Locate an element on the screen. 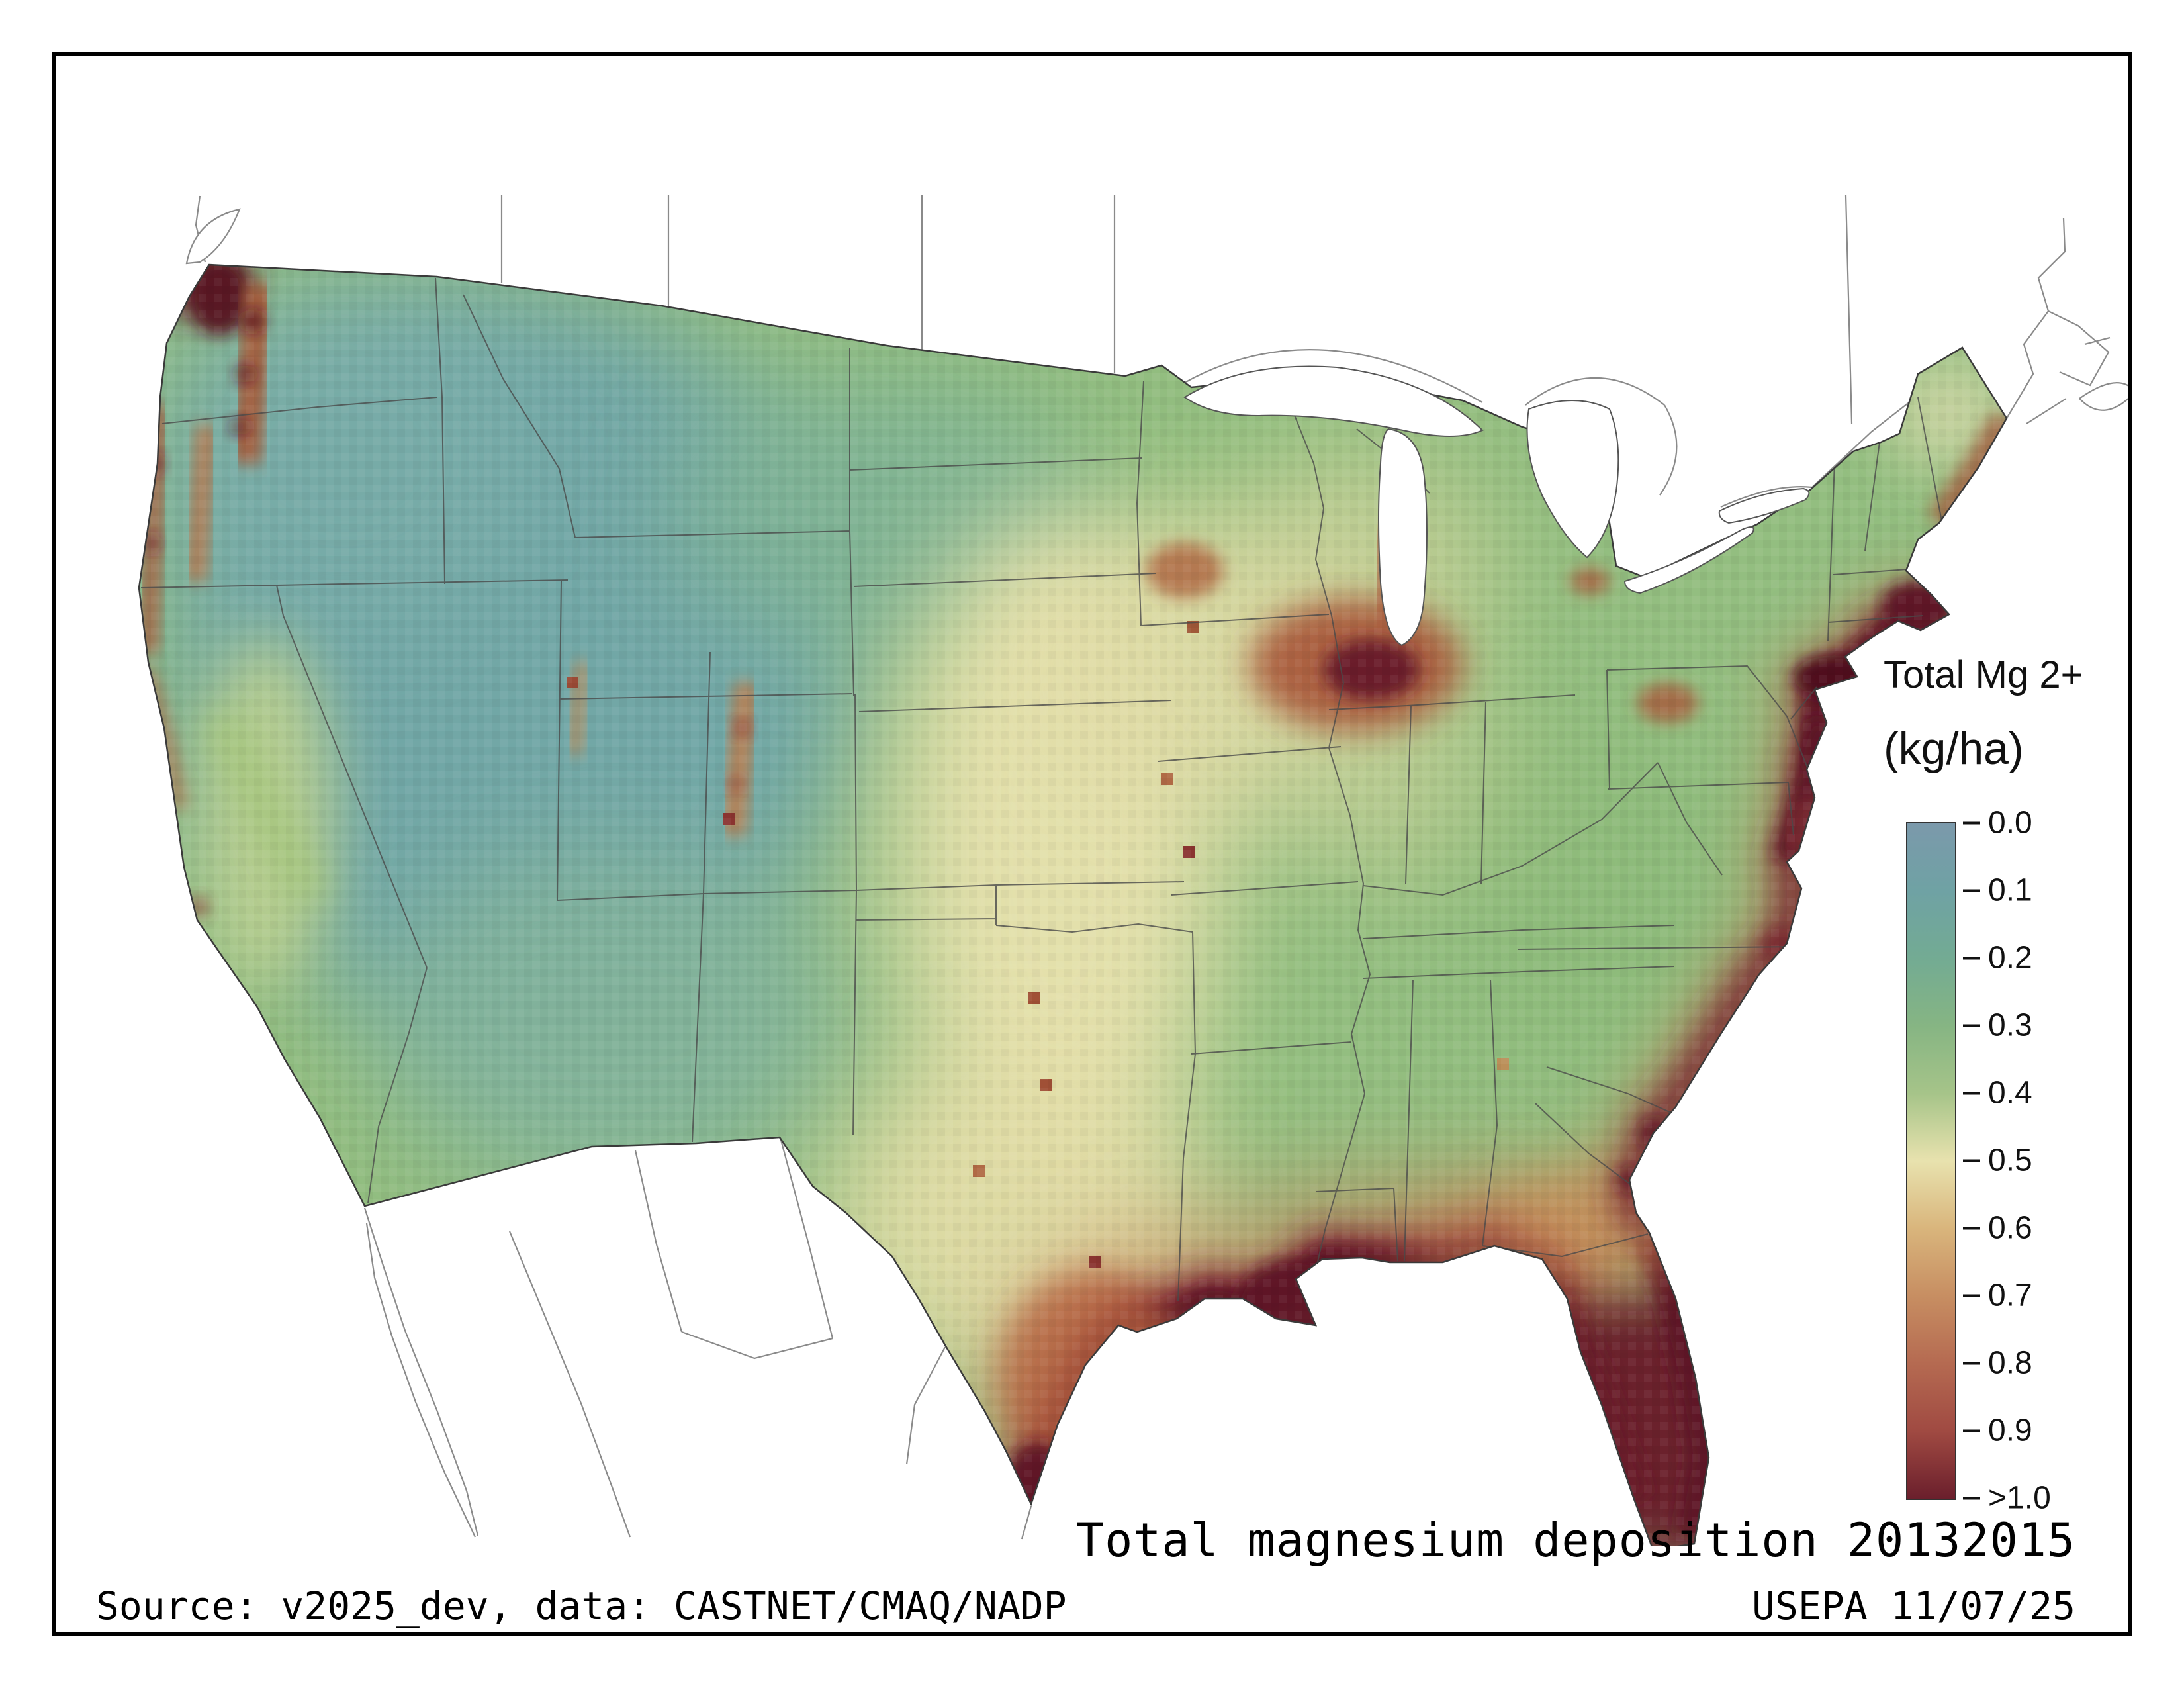  legend-tick: 0.7 is located at coordinates (1997, 1296).